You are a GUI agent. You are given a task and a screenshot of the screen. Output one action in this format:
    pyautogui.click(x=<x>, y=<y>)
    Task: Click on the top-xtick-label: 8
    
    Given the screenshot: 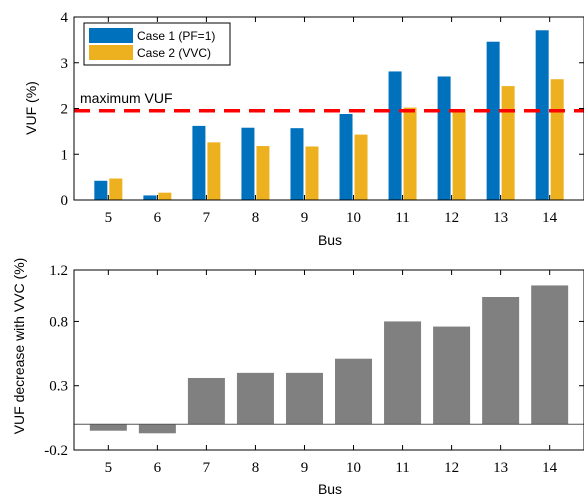 What is the action you would take?
    pyautogui.click(x=256, y=218)
    